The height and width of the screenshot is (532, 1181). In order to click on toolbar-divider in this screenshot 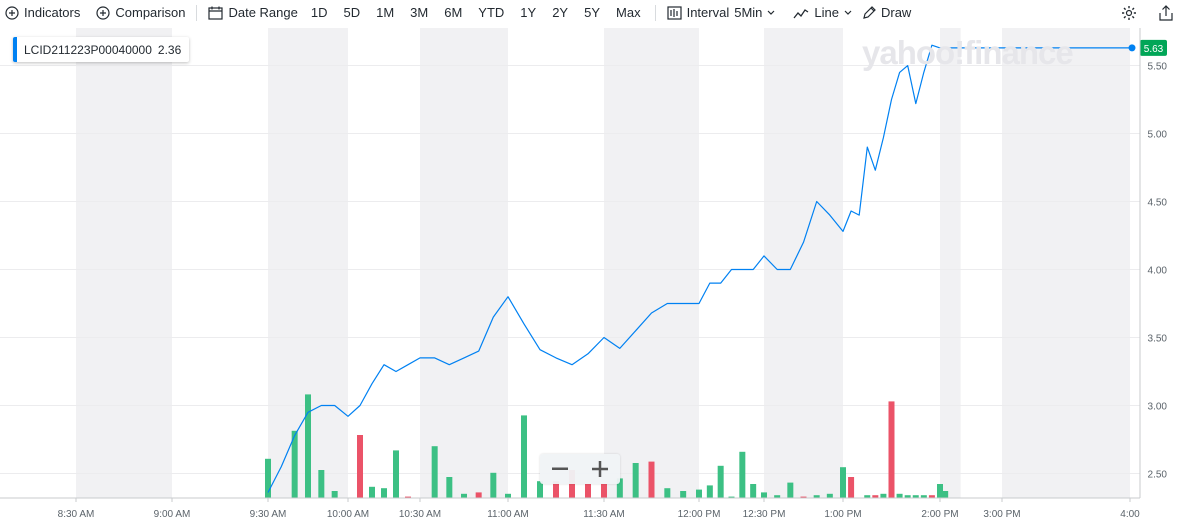, I will do `click(655, 12)`.